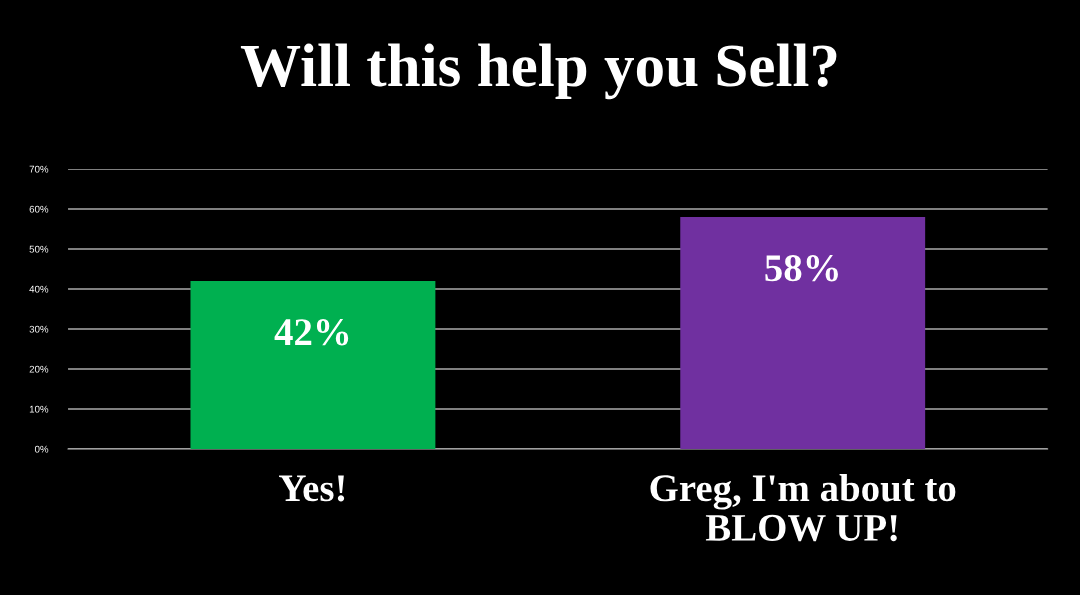  I want to click on y-tick-label: 20%, so click(39, 369).